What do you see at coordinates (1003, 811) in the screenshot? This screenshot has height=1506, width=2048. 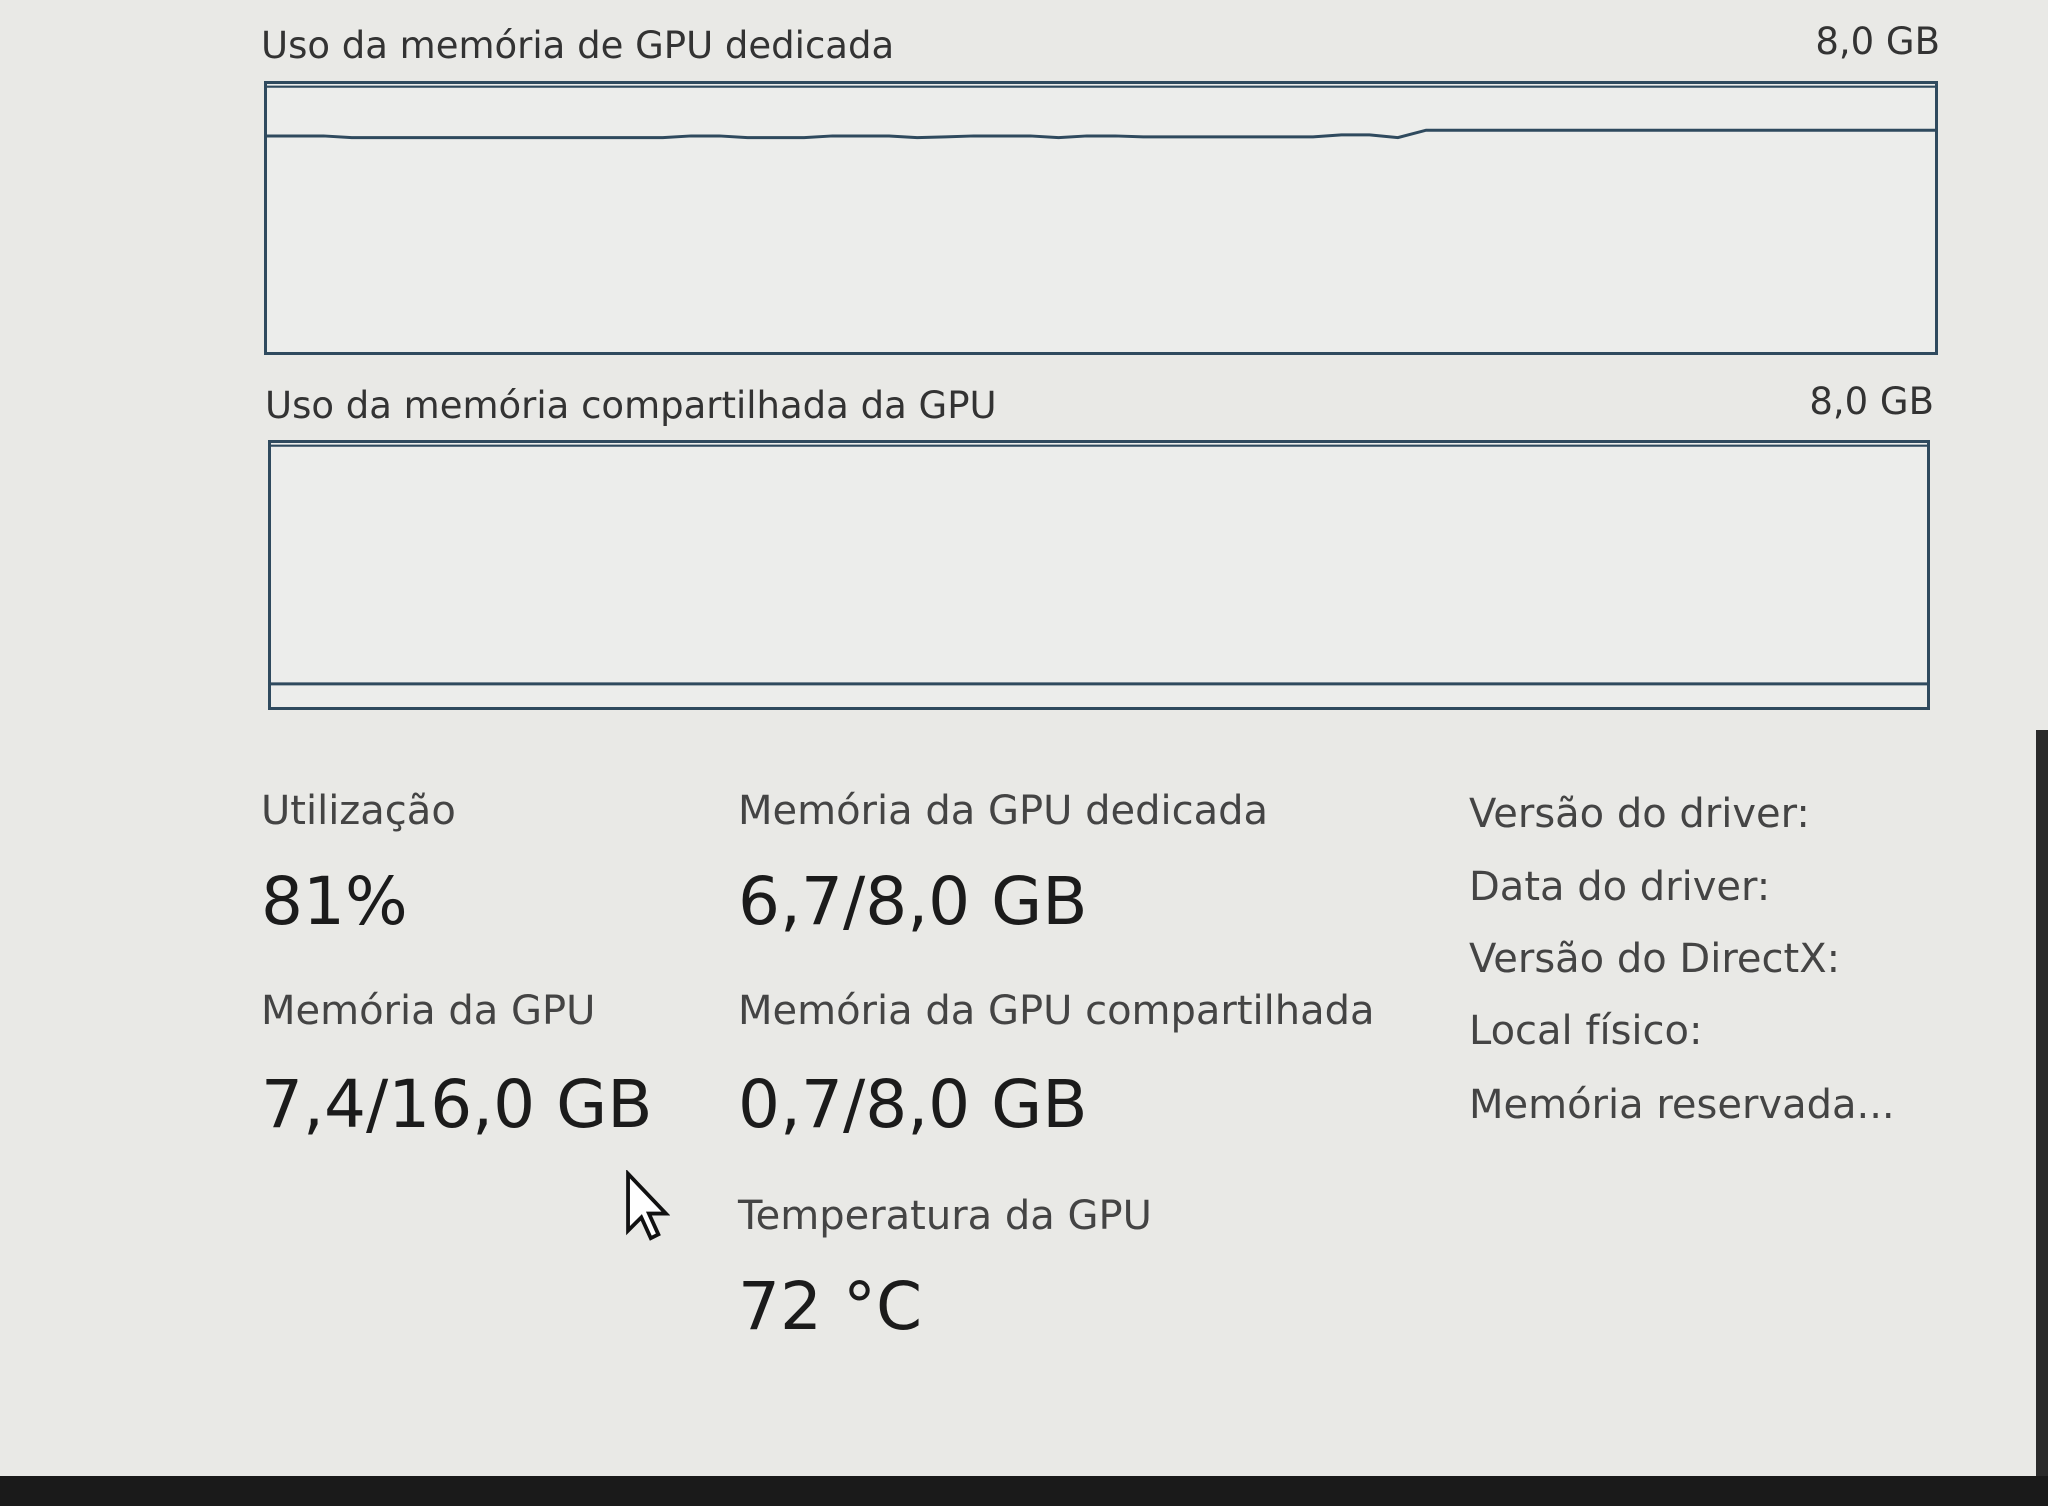 I see `dedicated-memory-label: Memória da GPU dedicada` at bounding box center [1003, 811].